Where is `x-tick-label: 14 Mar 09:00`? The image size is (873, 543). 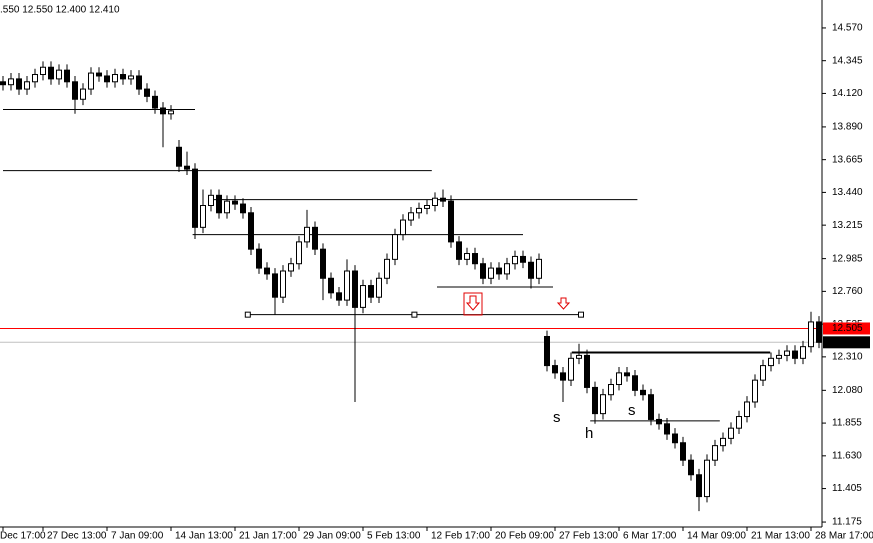 x-tick-label: 14 Mar 09:00 is located at coordinates (716, 536).